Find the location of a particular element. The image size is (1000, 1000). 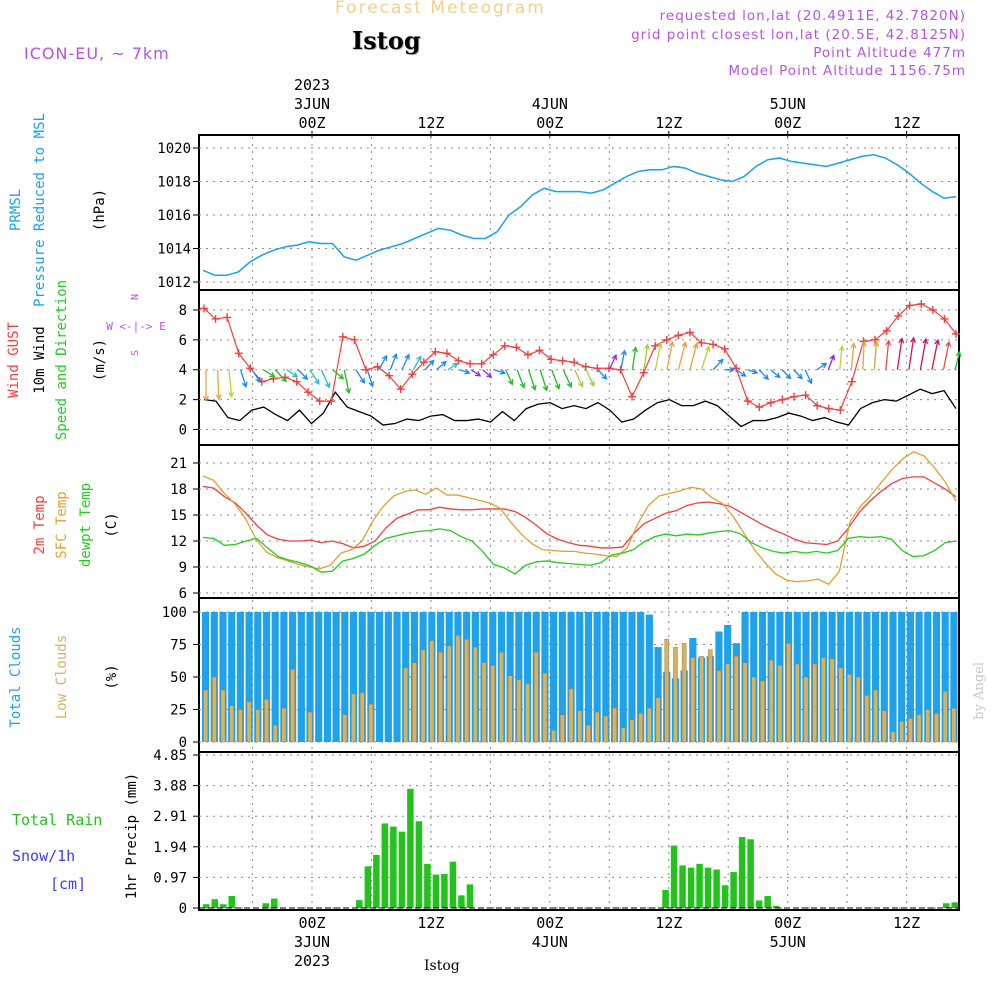

ytick-label: 25 is located at coordinates (178, 711).